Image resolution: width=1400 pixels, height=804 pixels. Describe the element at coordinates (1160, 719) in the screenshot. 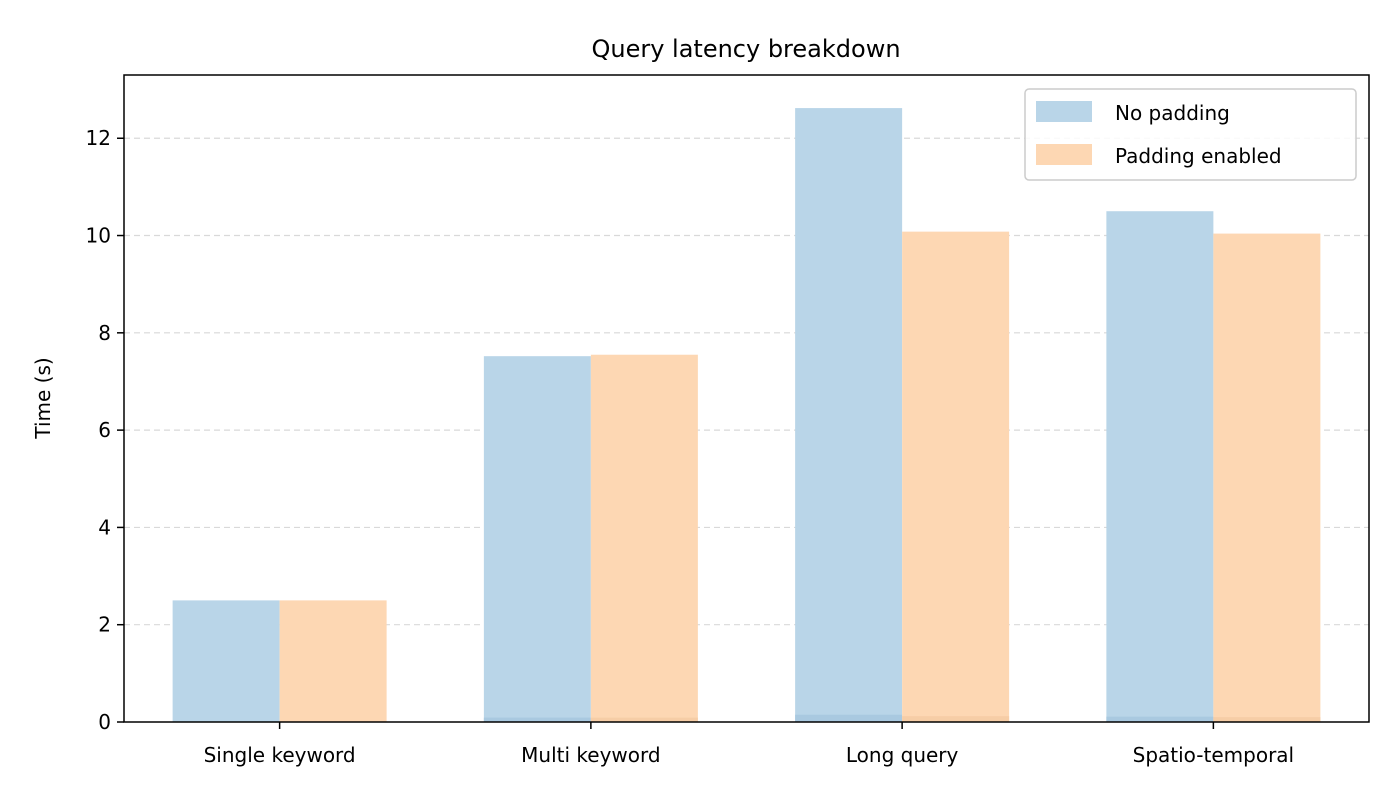

I see `bar-base-segment-no-padding-spatio-temporal` at that location.